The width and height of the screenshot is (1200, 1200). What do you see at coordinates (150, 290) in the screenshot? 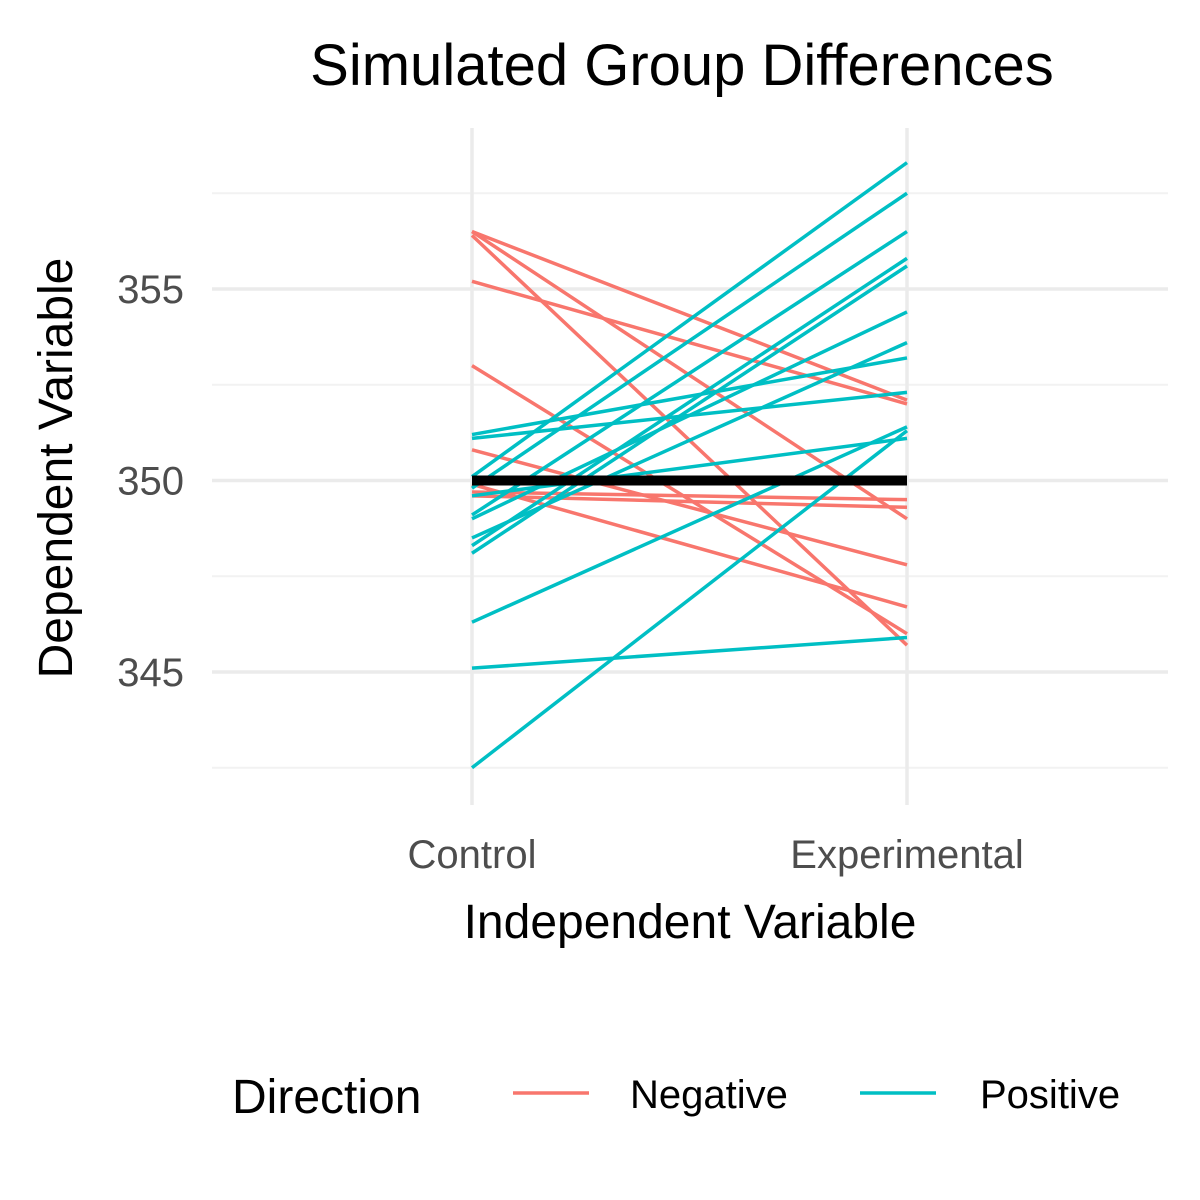
I see `y-tick-label: 355` at bounding box center [150, 290].